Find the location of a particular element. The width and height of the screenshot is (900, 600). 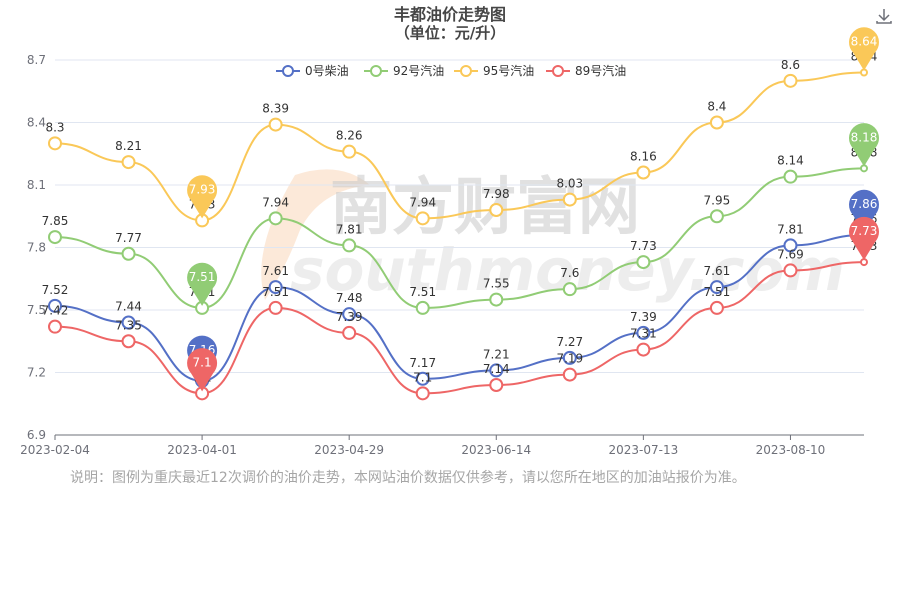

legend-label: 89号汽油 is located at coordinates (600, 70).